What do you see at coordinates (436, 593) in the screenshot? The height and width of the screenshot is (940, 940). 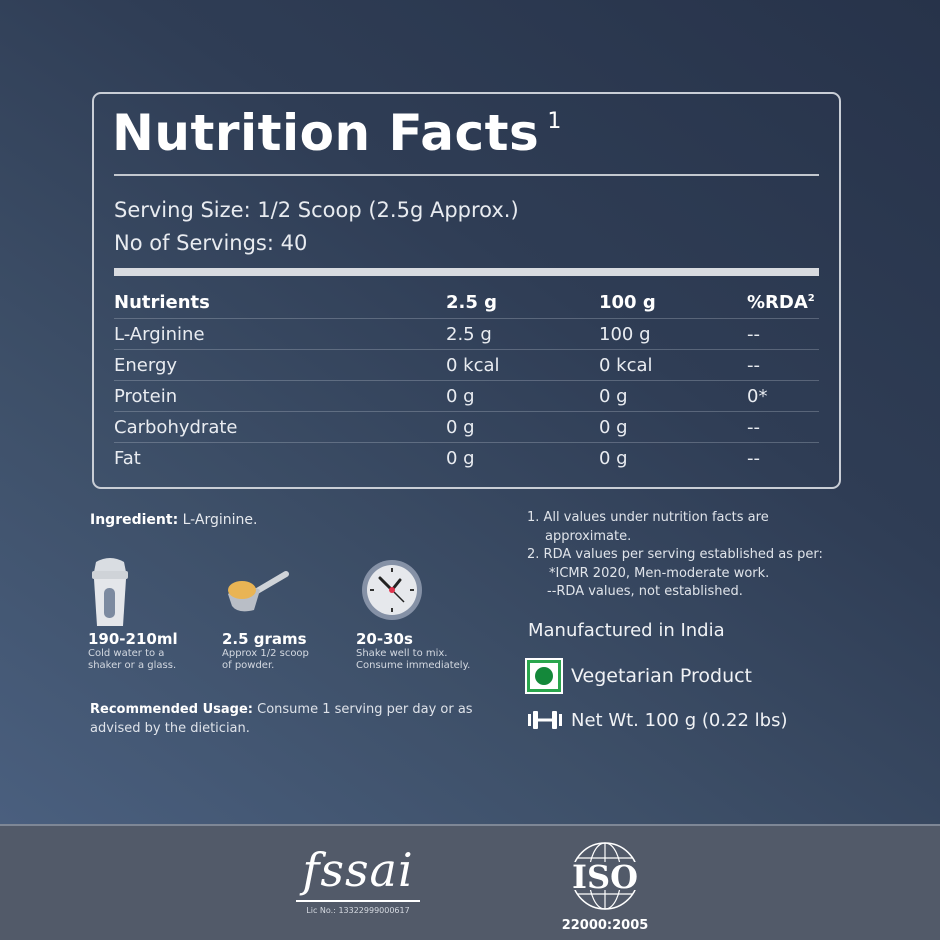 I see `clock-icon` at bounding box center [436, 593].